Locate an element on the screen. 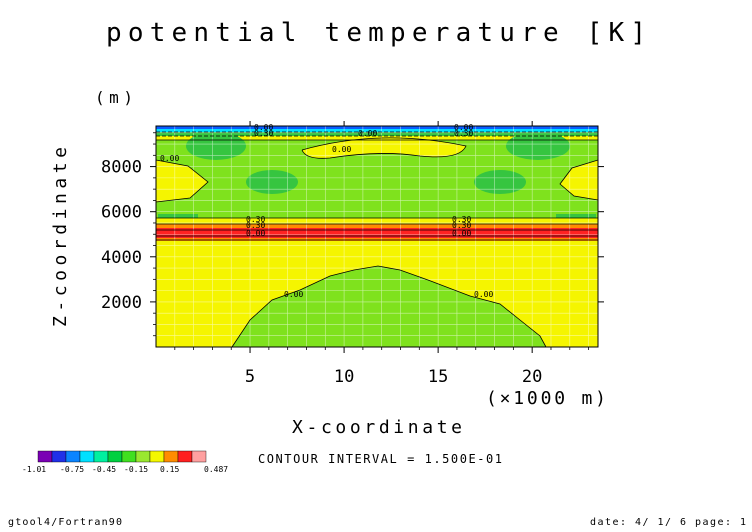  x-tick-label: 20 is located at coordinates (532, 377).